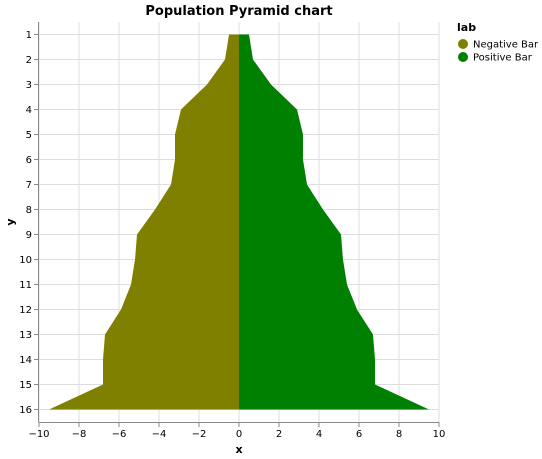 The width and height of the screenshot is (542, 459). Describe the element at coordinates (279, 434) in the screenshot. I see `x-tick-label: 2` at that location.